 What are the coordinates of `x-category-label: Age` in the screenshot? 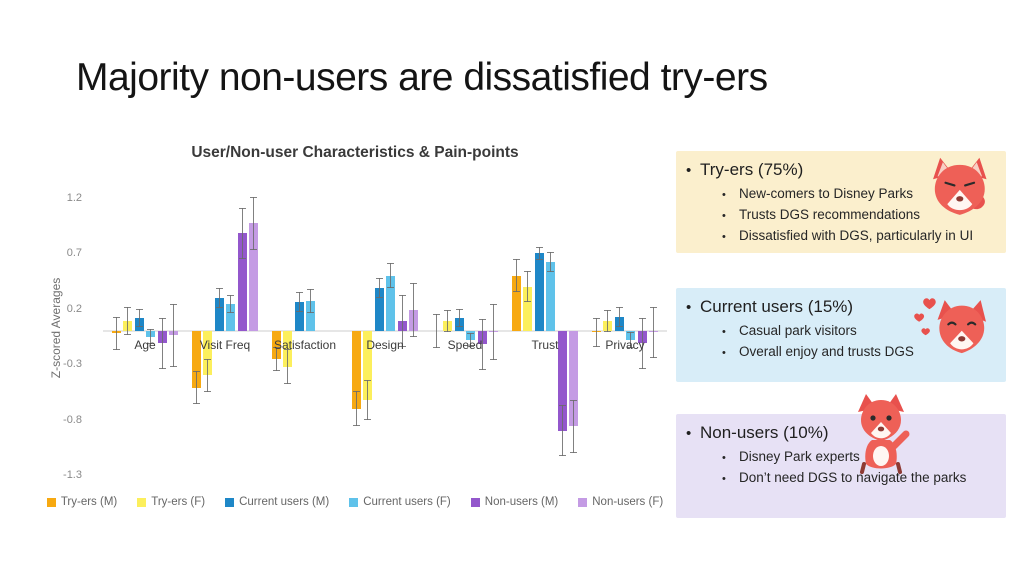 It's located at (145, 345).